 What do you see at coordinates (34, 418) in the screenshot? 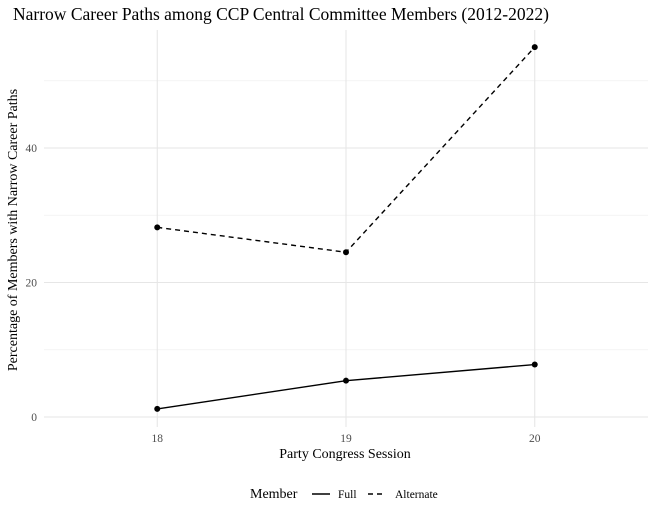
I see `y-tick-label: 0` at bounding box center [34, 418].